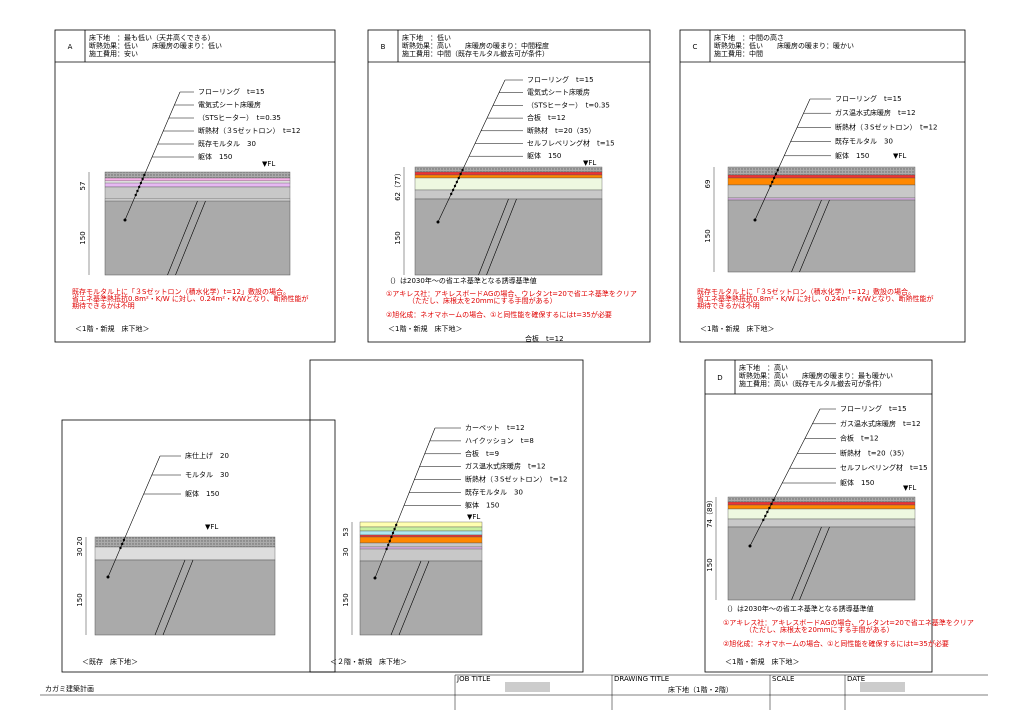 Image resolution: width=1024 pixels, height=724 pixels. Describe the element at coordinates (763, 367) in the screenshot. I see `panel-note: 床下地 ：高い` at that location.